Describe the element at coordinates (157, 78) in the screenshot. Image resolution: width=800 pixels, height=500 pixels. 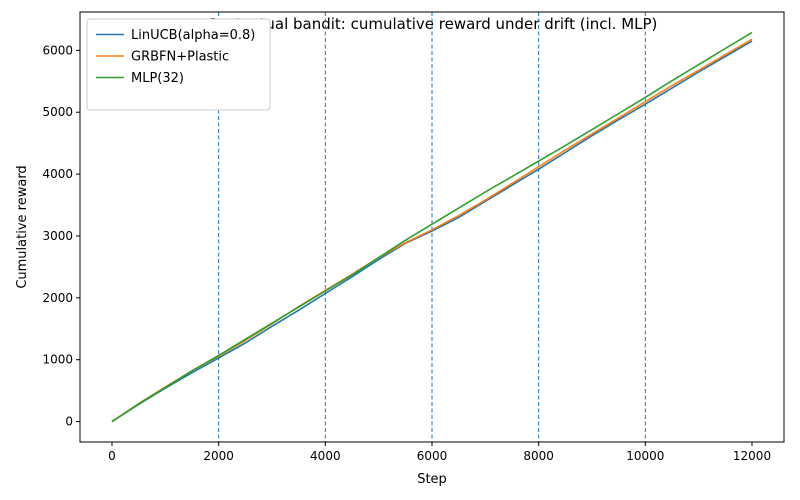
I see `legend-label-2: MLP(32)` at that location.